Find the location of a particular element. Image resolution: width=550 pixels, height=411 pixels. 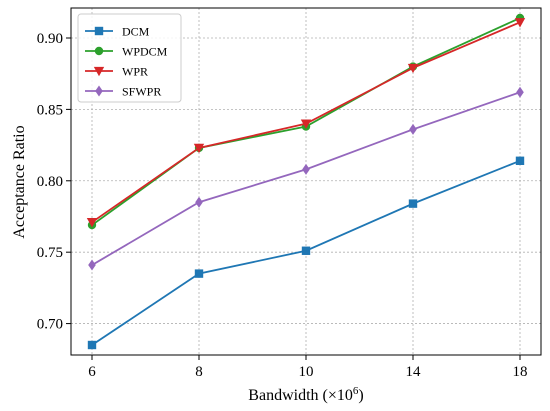

legend-marker-sfwpr is located at coordinates (99, 91).